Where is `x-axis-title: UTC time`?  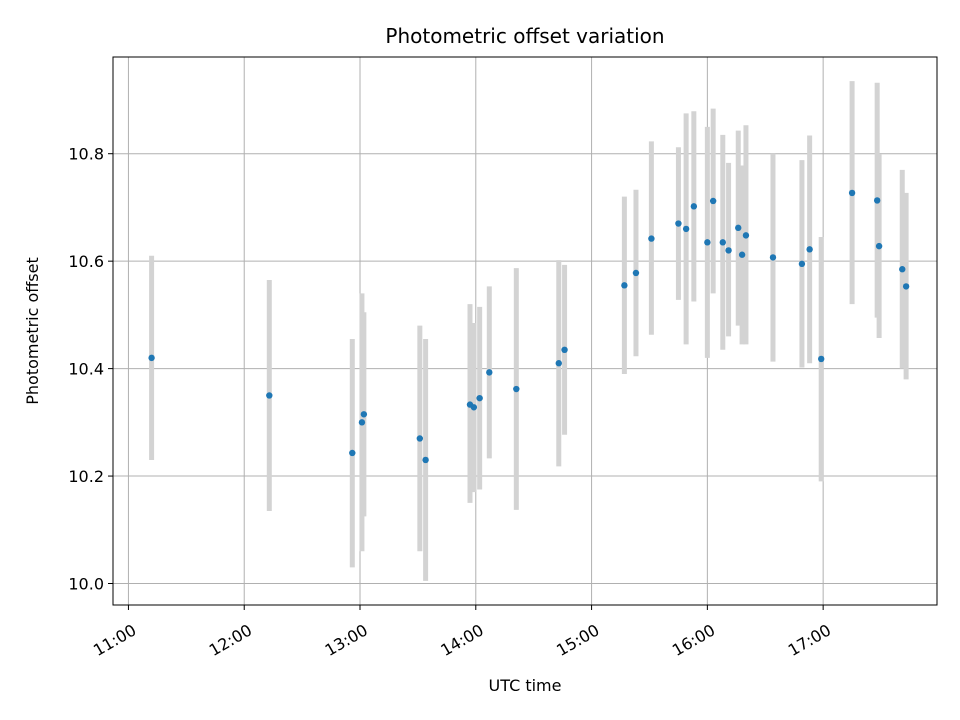
x-axis-title: UTC time is located at coordinates (525, 685).